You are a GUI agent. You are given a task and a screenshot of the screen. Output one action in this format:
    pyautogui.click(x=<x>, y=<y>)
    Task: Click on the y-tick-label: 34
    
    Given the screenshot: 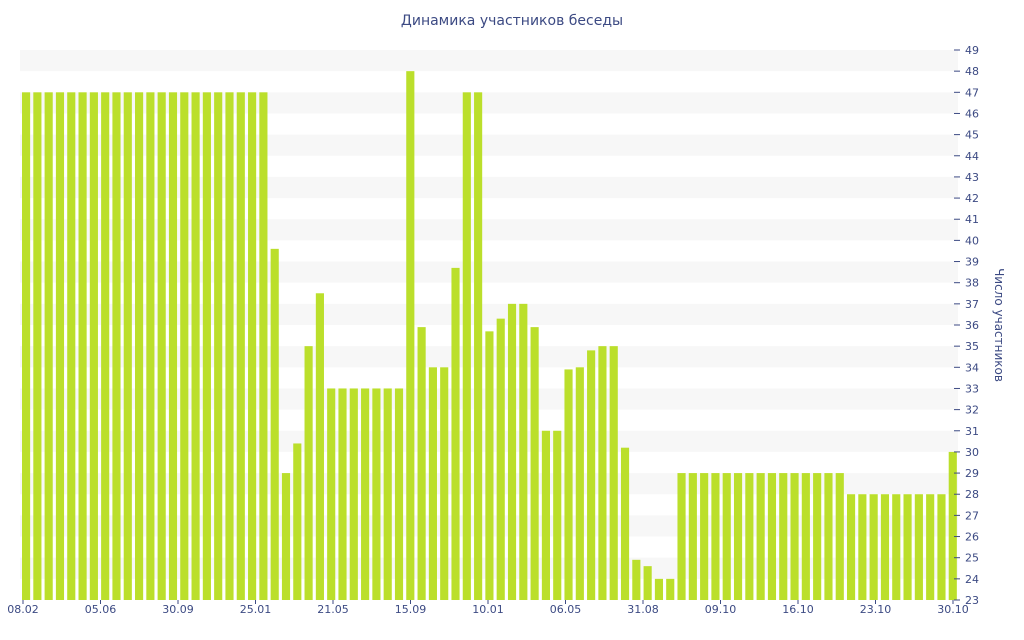 What is the action you would take?
    pyautogui.click(x=972, y=367)
    